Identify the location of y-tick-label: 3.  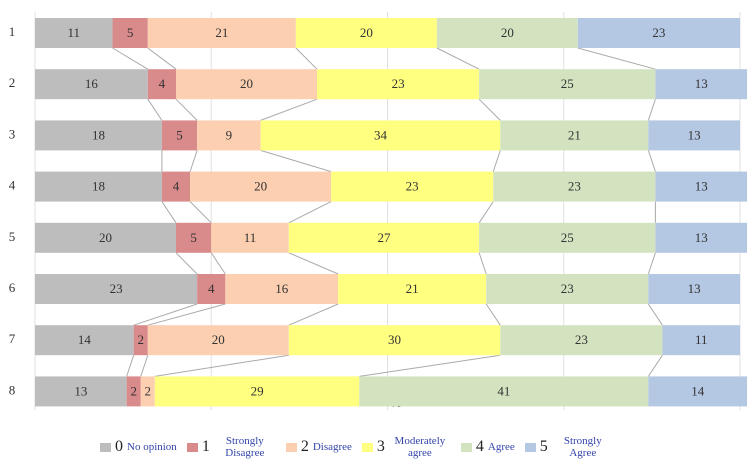
(12, 133).